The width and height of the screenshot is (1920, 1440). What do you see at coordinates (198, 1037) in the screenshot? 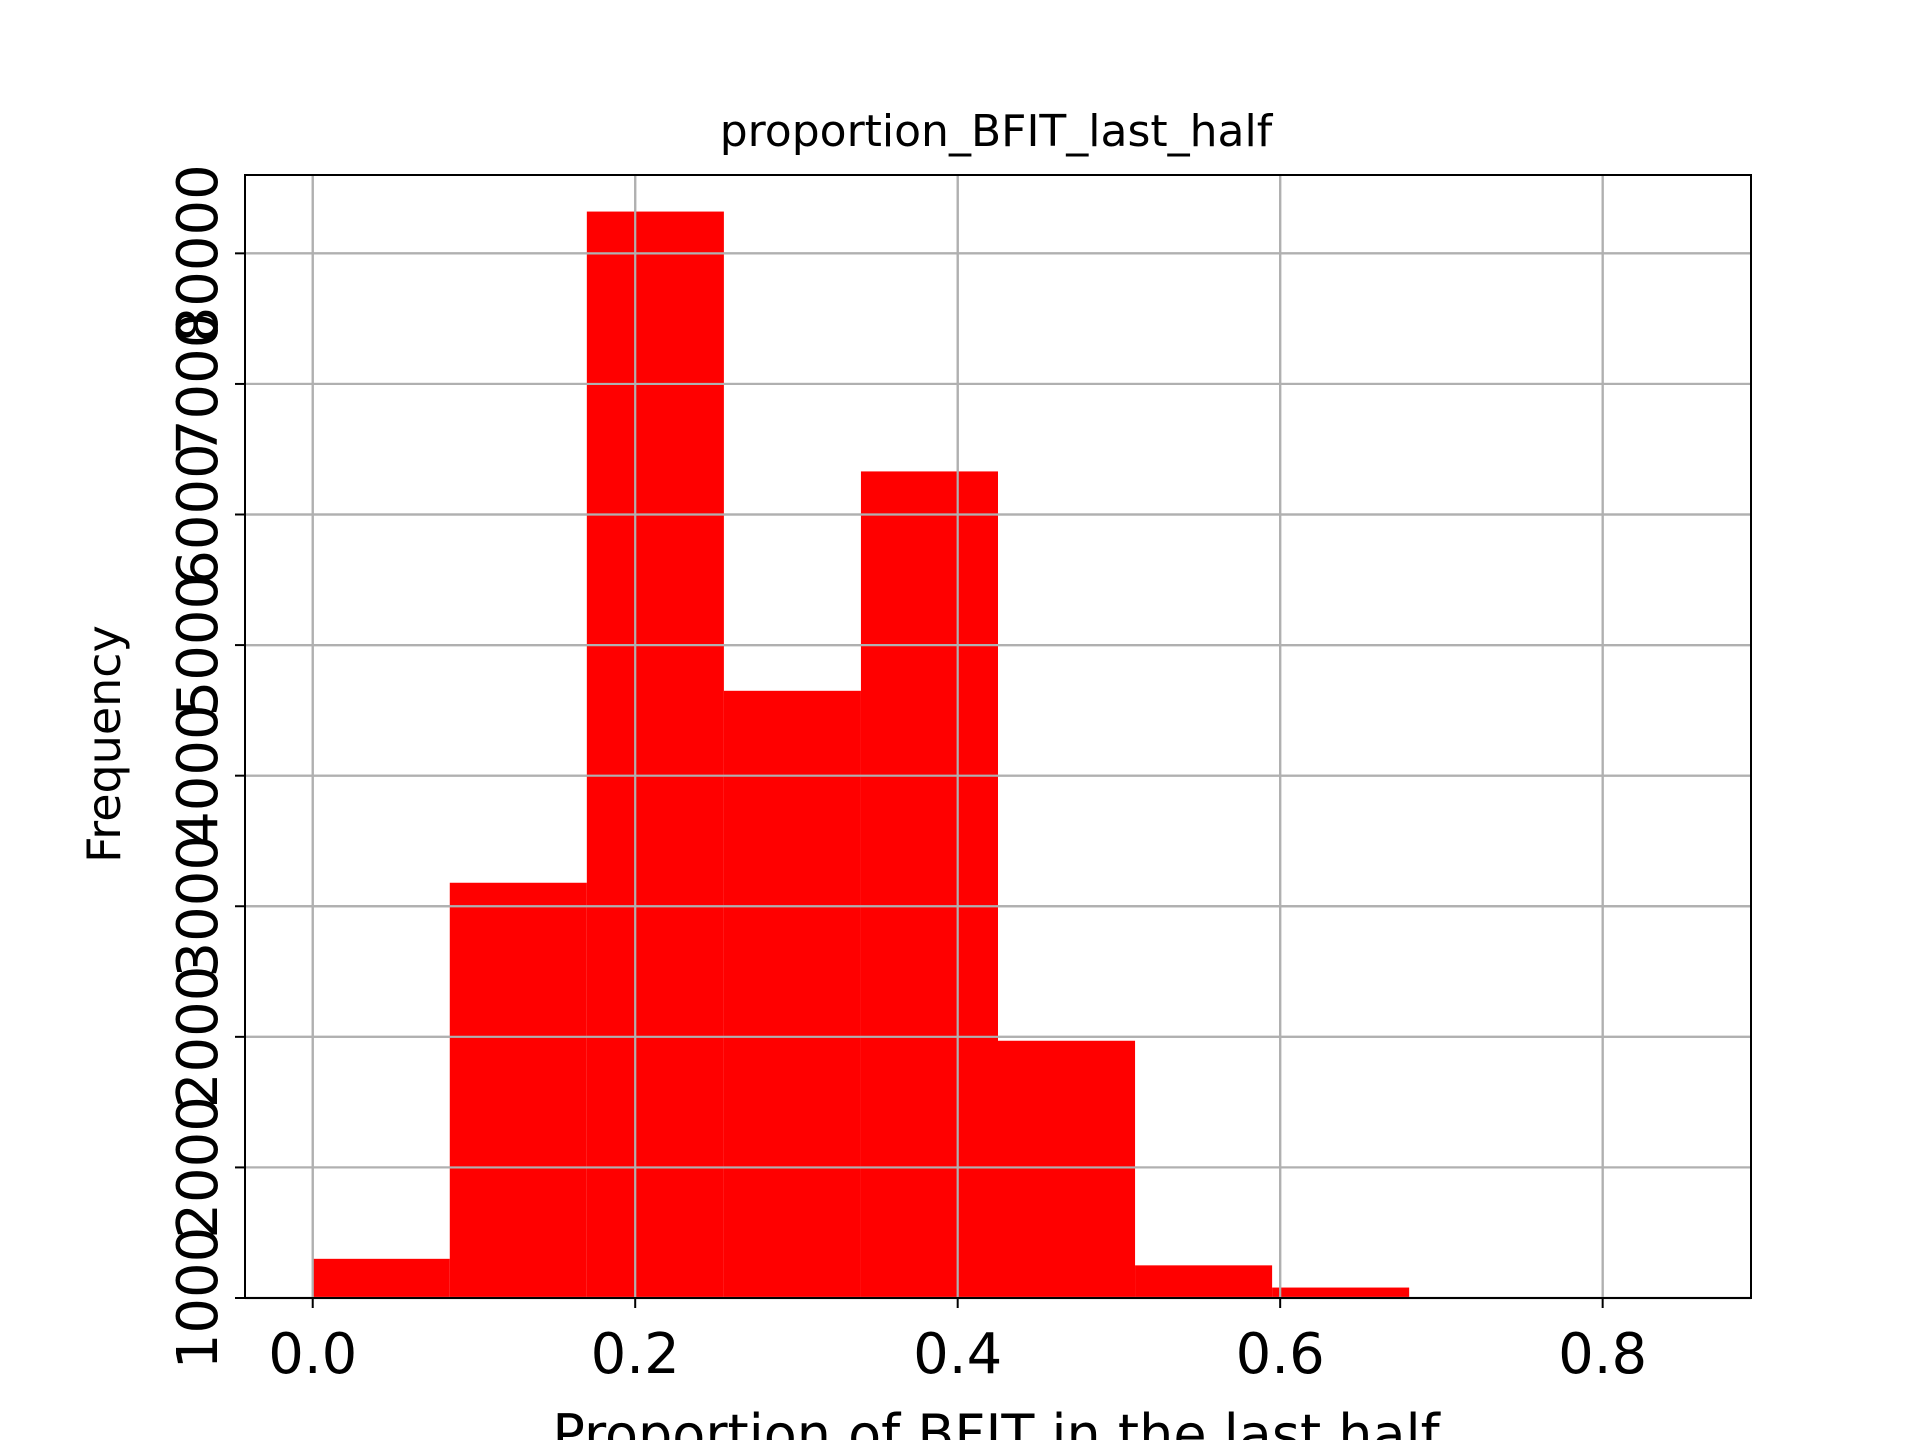
I see `y-tick-label-2: 2000` at bounding box center [198, 1037].